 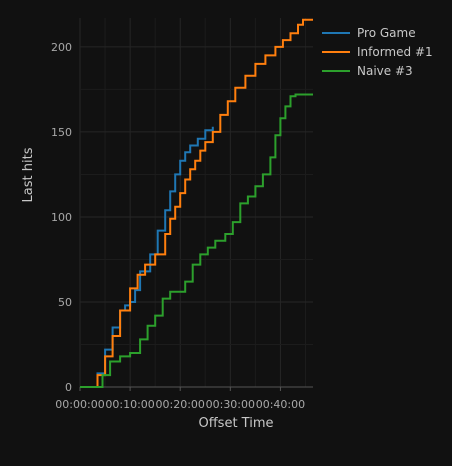 I want to click on y-tick-label: 0, so click(x=68, y=387).